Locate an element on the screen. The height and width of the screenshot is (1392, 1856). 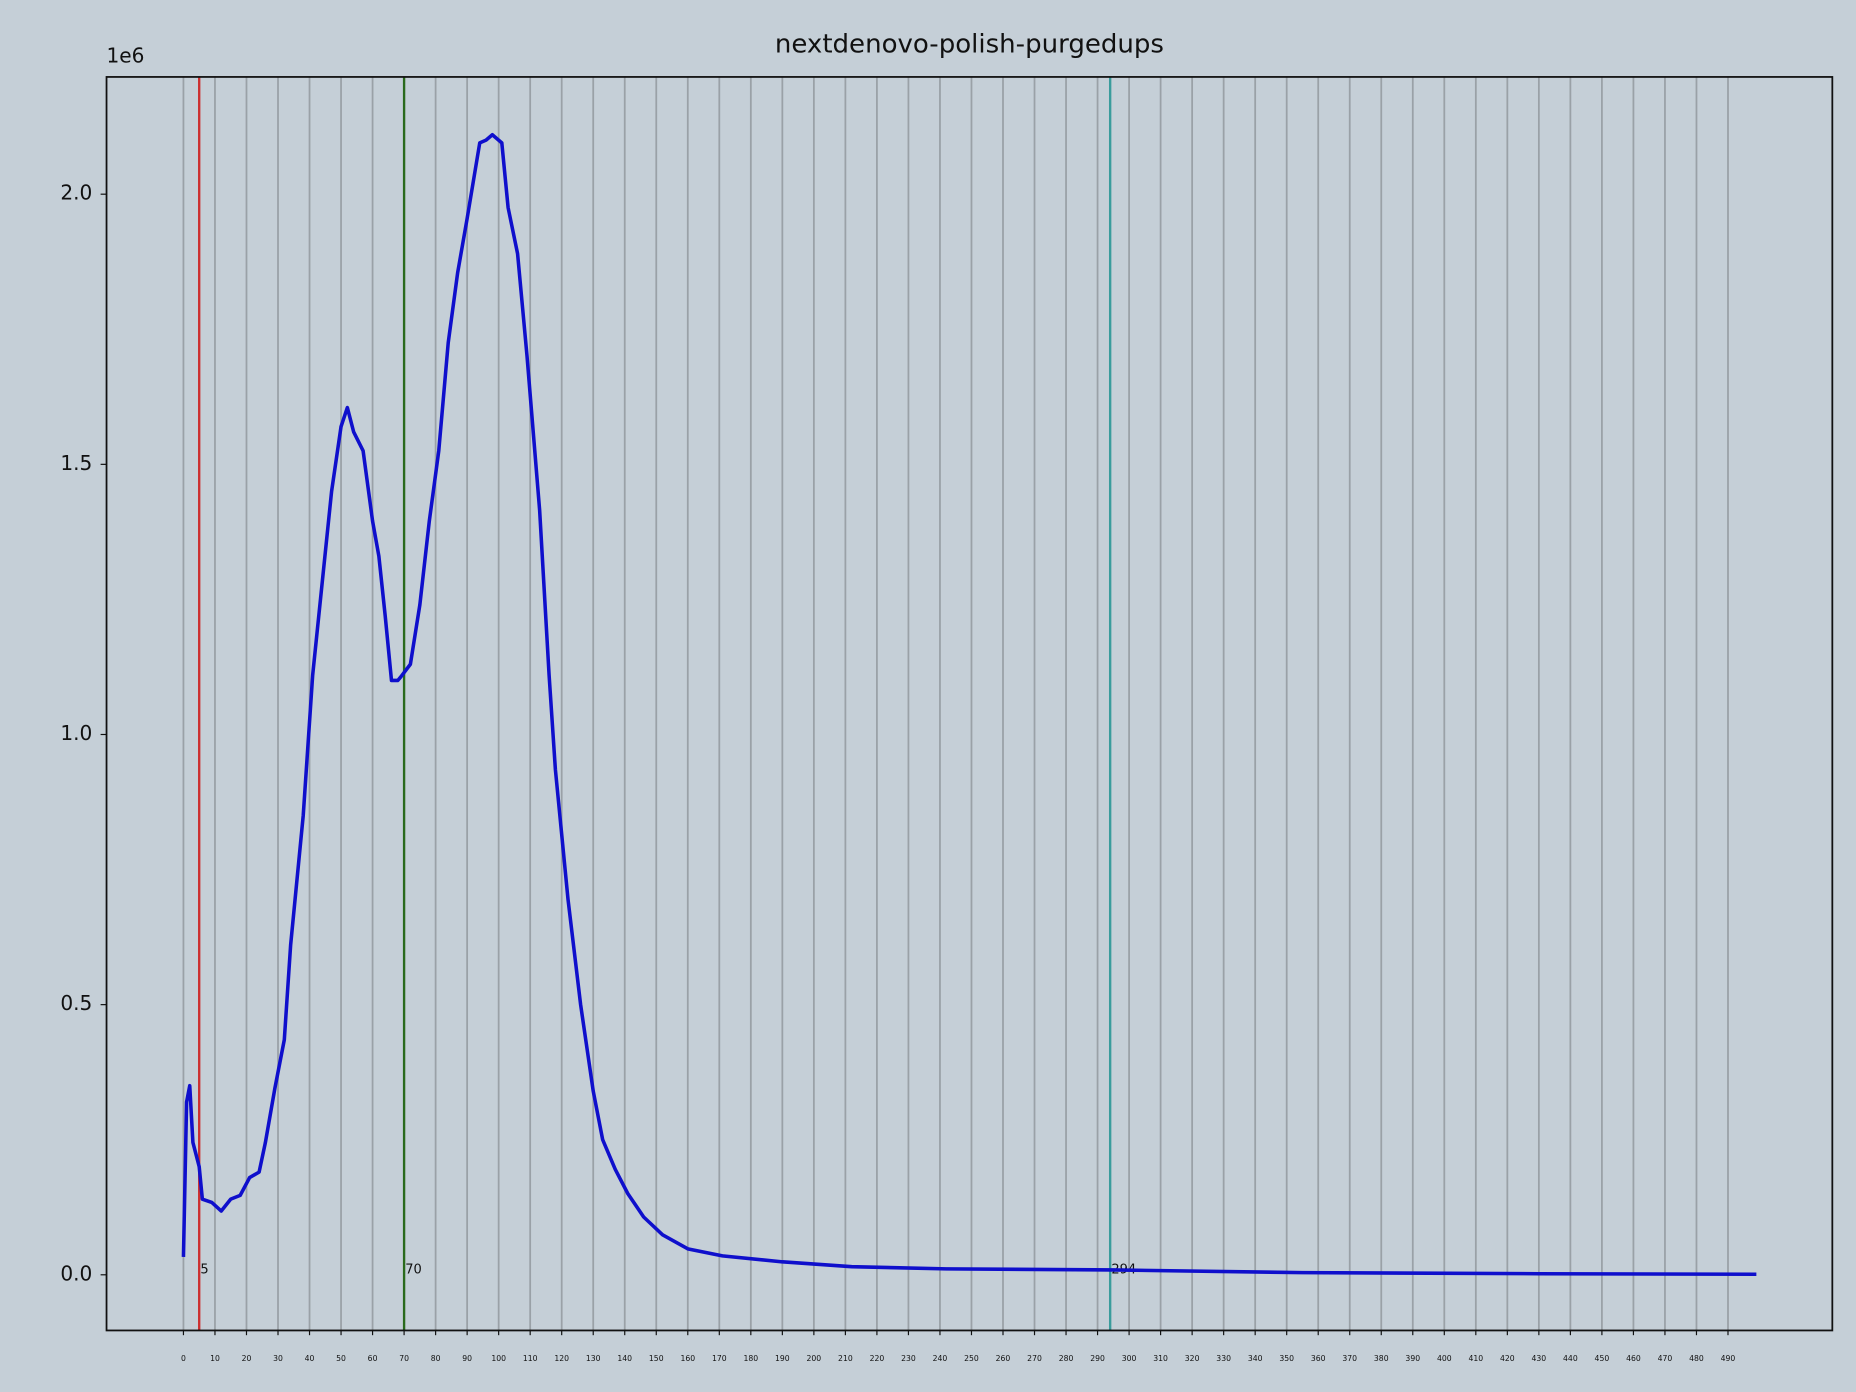
x-tick-label: 290 is located at coordinates (1097, 1358).